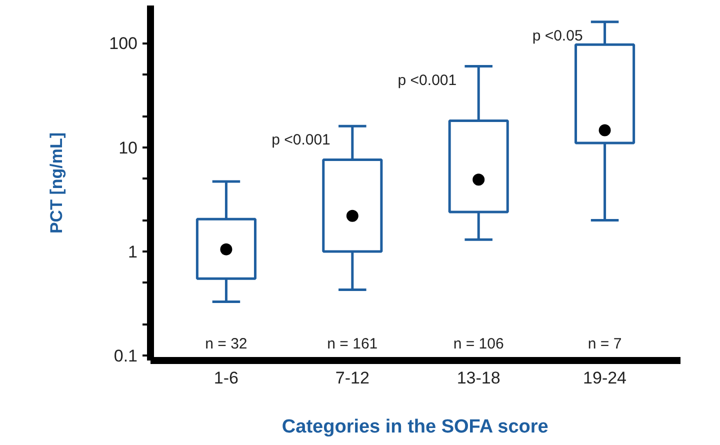 The image size is (720, 445). What do you see at coordinates (128, 148) in the screenshot?
I see `y-tick-label: 10` at bounding box center [128, 148].